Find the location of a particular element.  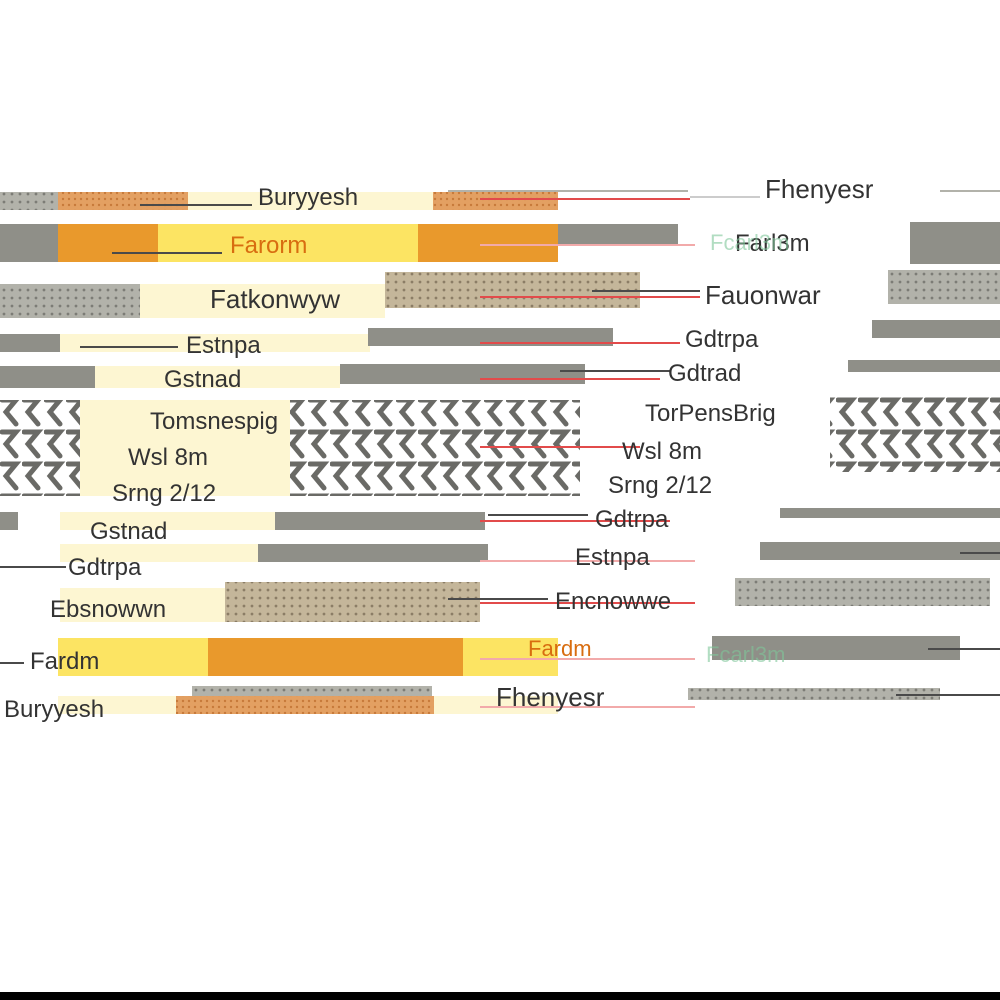

left-label-row-1: Buryyesh is located at coordinates (308, 197).